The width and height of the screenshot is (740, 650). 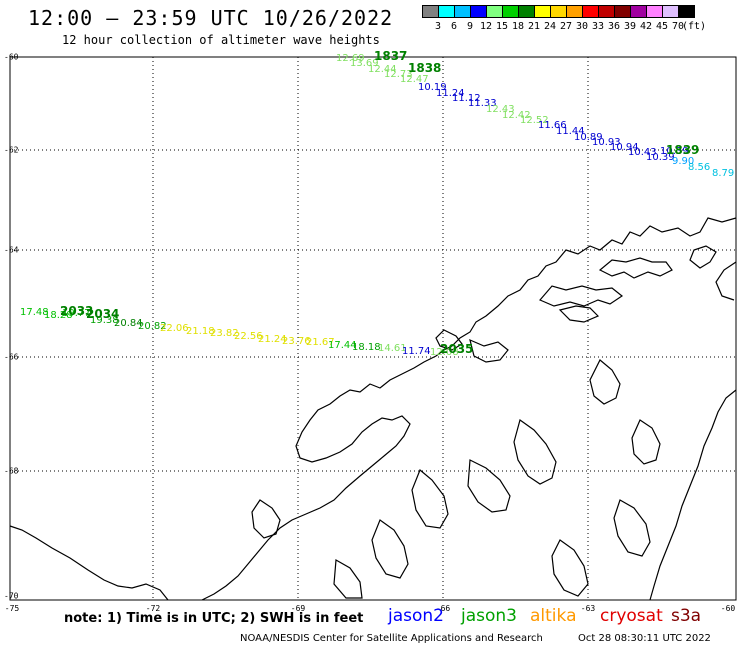 What do you see at coordinates (454, 26) in the screenshot?
I see `legend-label: 6` at bounding box center [454, 26].